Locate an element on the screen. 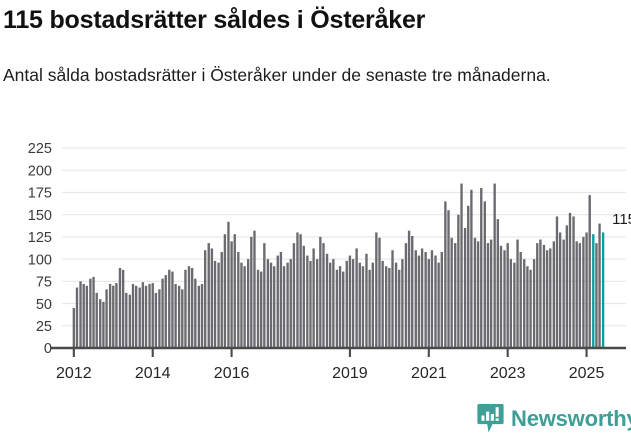 This screenshot has width=631, height=439. y-axis-tick-label: 100 is located at coordinates (40, 260).